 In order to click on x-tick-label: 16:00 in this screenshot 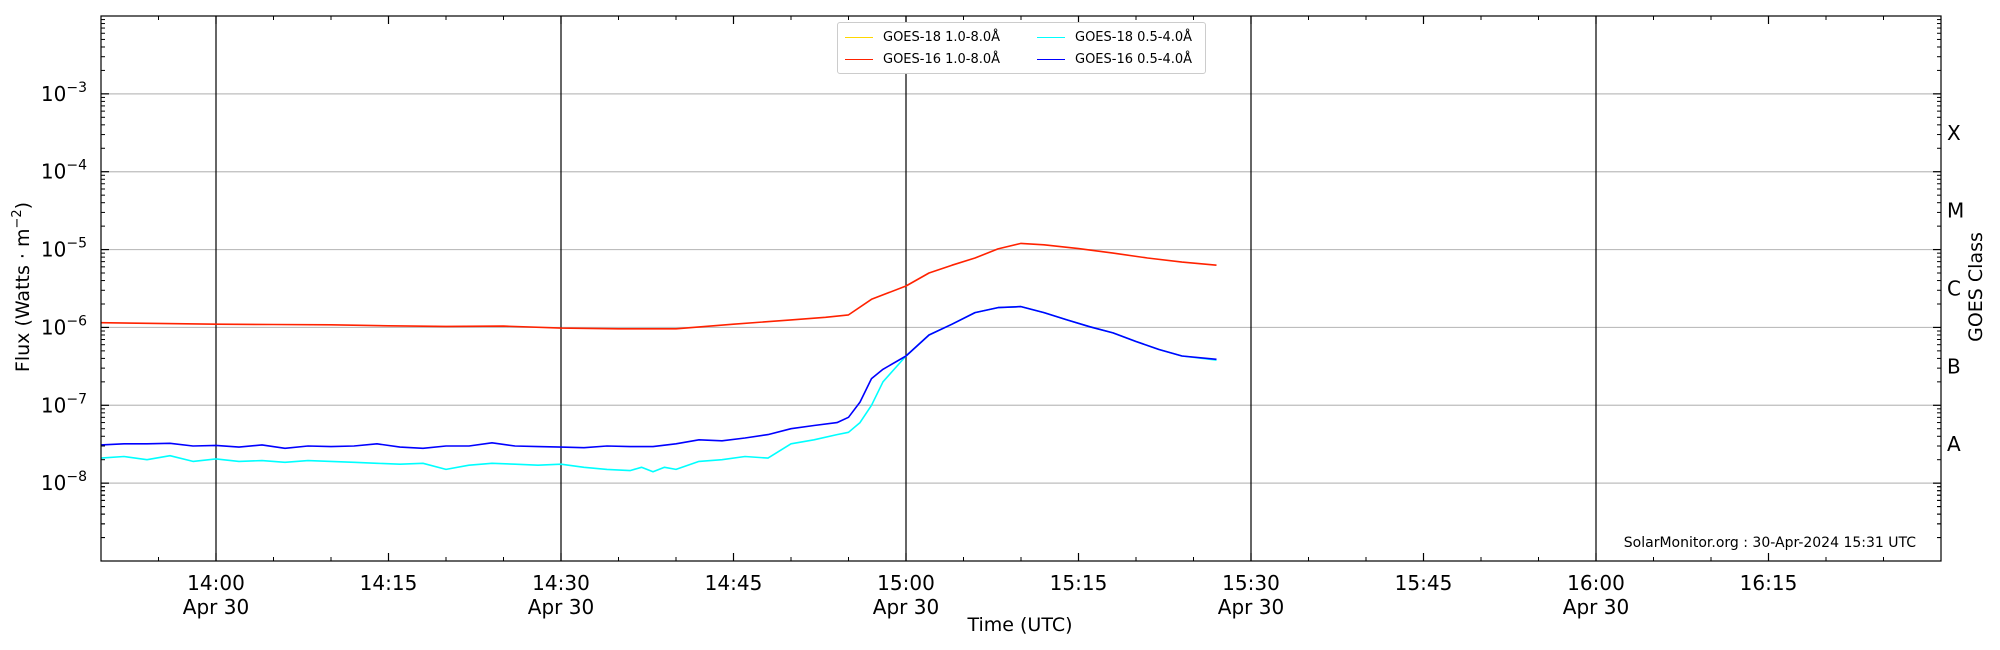, I will do `click(1596, 583)`.